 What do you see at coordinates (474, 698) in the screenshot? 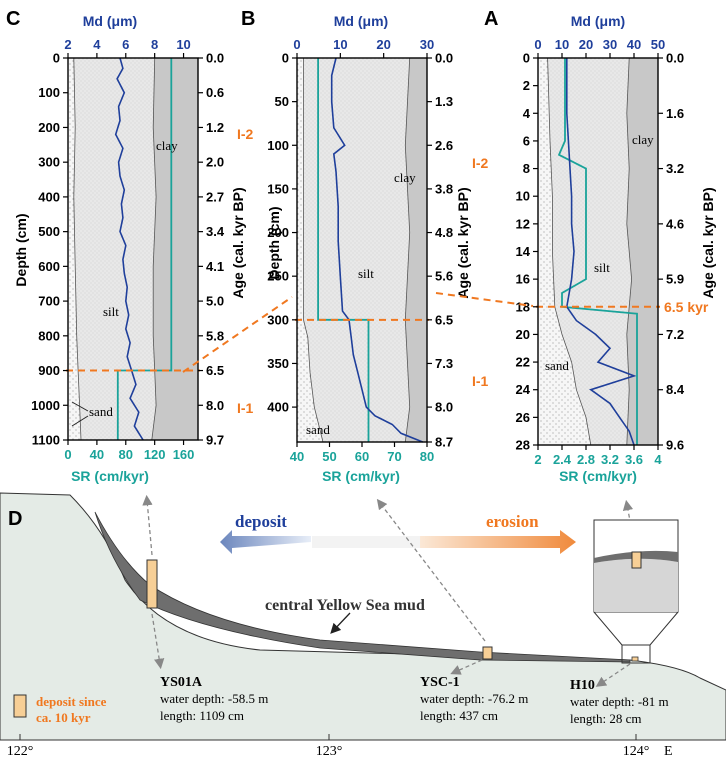
I see `core-depth-ysc1: water depth: -76.2 m` at bounding box center [474, 698].